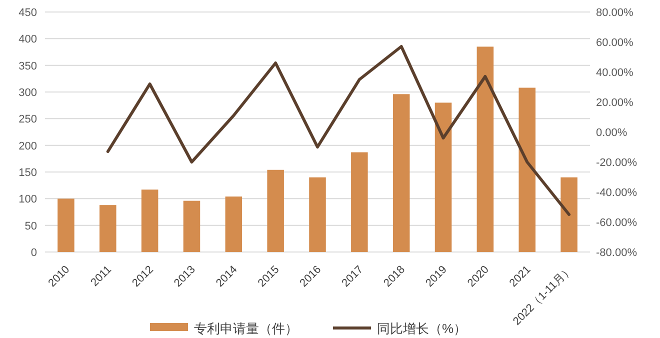 Image resolution: width=660 pixels, height=338 pixels. I want to click on y-tick-label: 200, so click(27, 146).